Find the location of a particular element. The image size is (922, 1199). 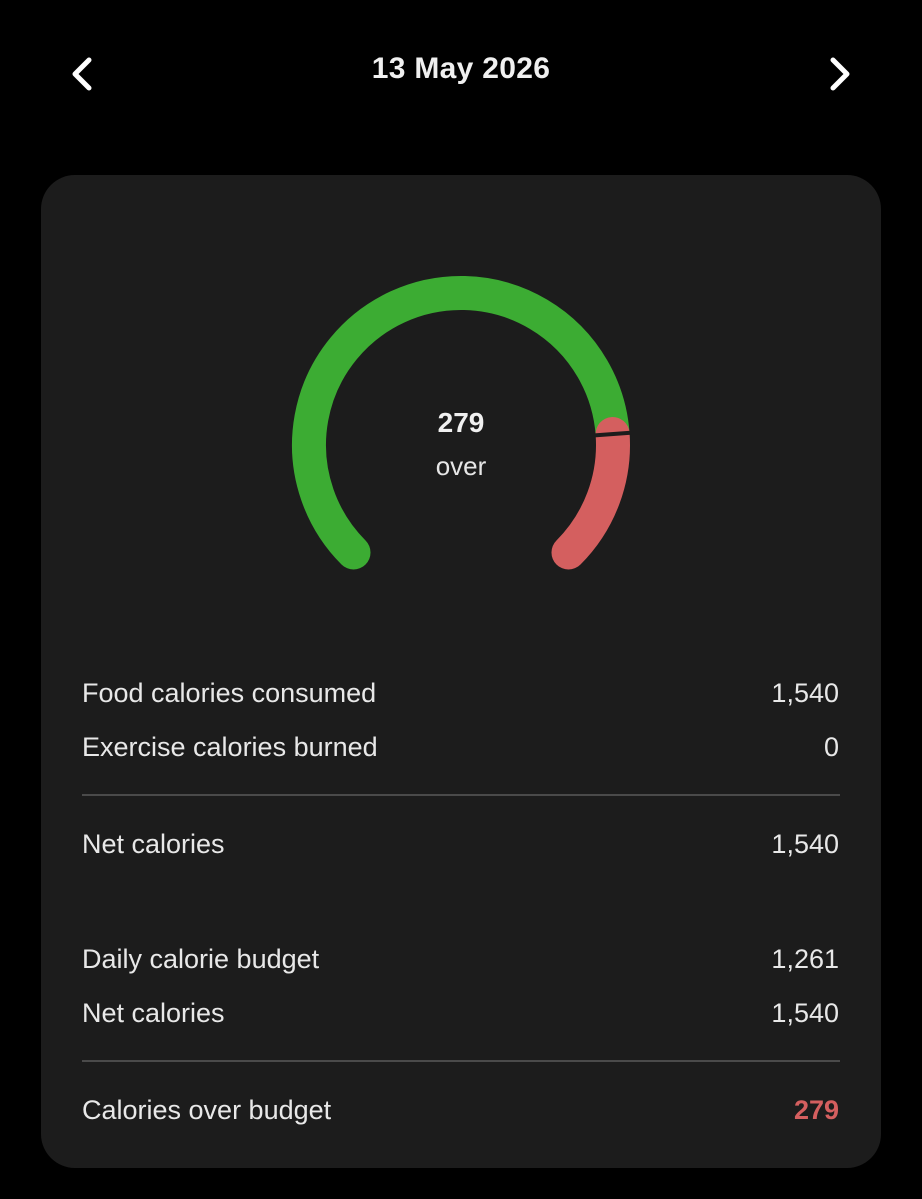

daily-budget-row: Daily calorie budget 1,261 is located at coordinates (460, 959).